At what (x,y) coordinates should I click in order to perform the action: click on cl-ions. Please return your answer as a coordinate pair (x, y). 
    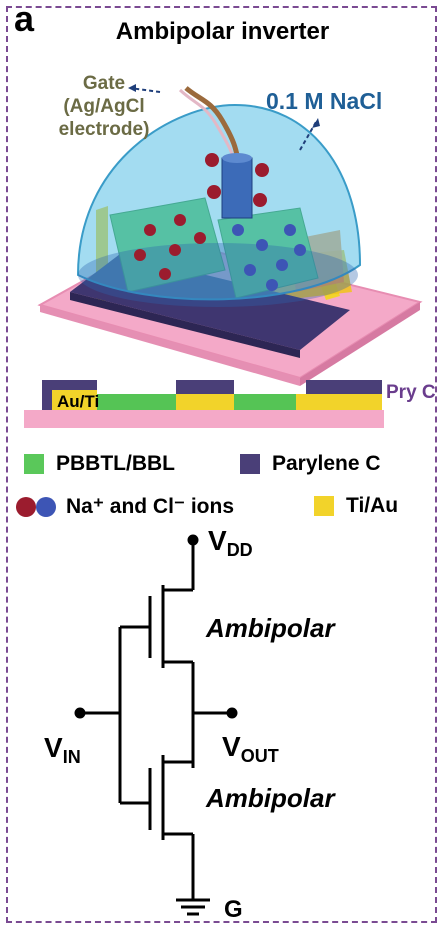
    Looking at the image, I should click on (269, 257).